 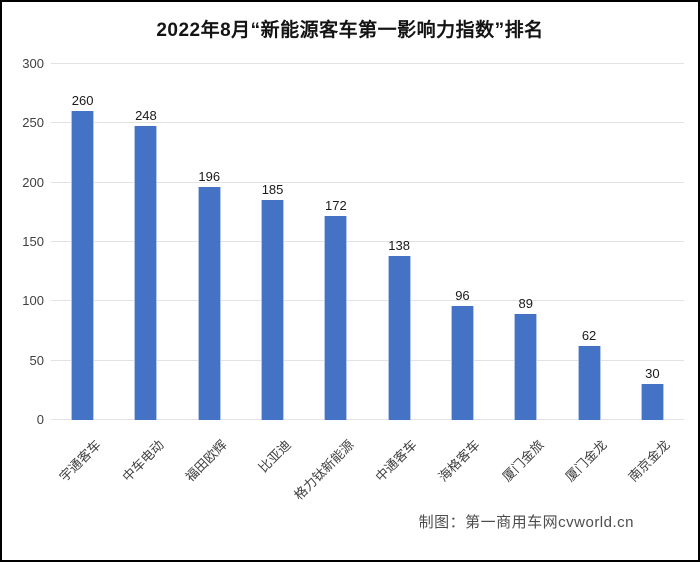 I want to click on bar-value-label: 138, so click(x=399, y=246).